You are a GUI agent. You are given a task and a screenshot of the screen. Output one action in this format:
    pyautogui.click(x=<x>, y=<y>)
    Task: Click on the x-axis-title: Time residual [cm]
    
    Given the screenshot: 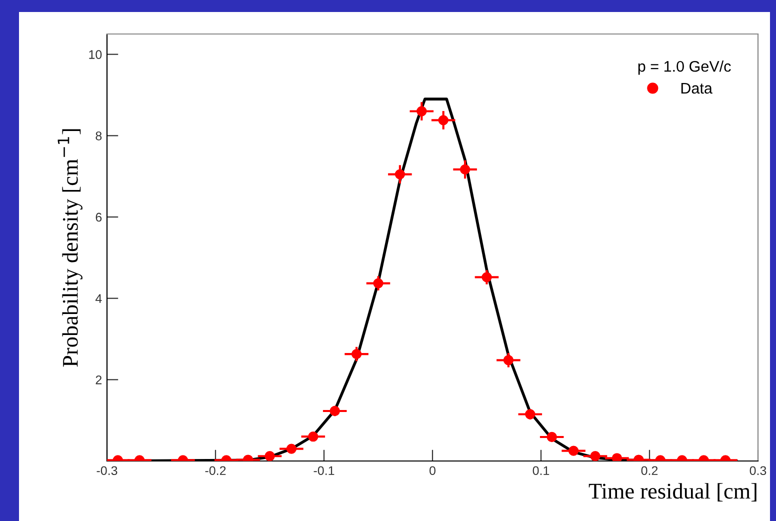 What is the action you would take?
    pyautogui.click(x=672, y=492)
    